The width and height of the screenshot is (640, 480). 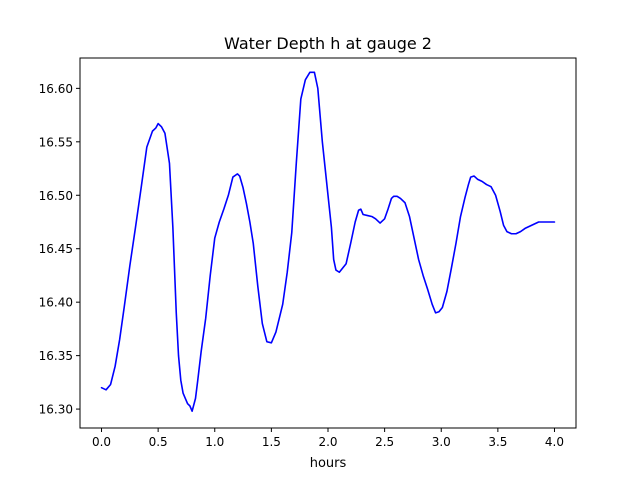 I want to click on x-tick-label: 2.0, so click(x=327, y=442).